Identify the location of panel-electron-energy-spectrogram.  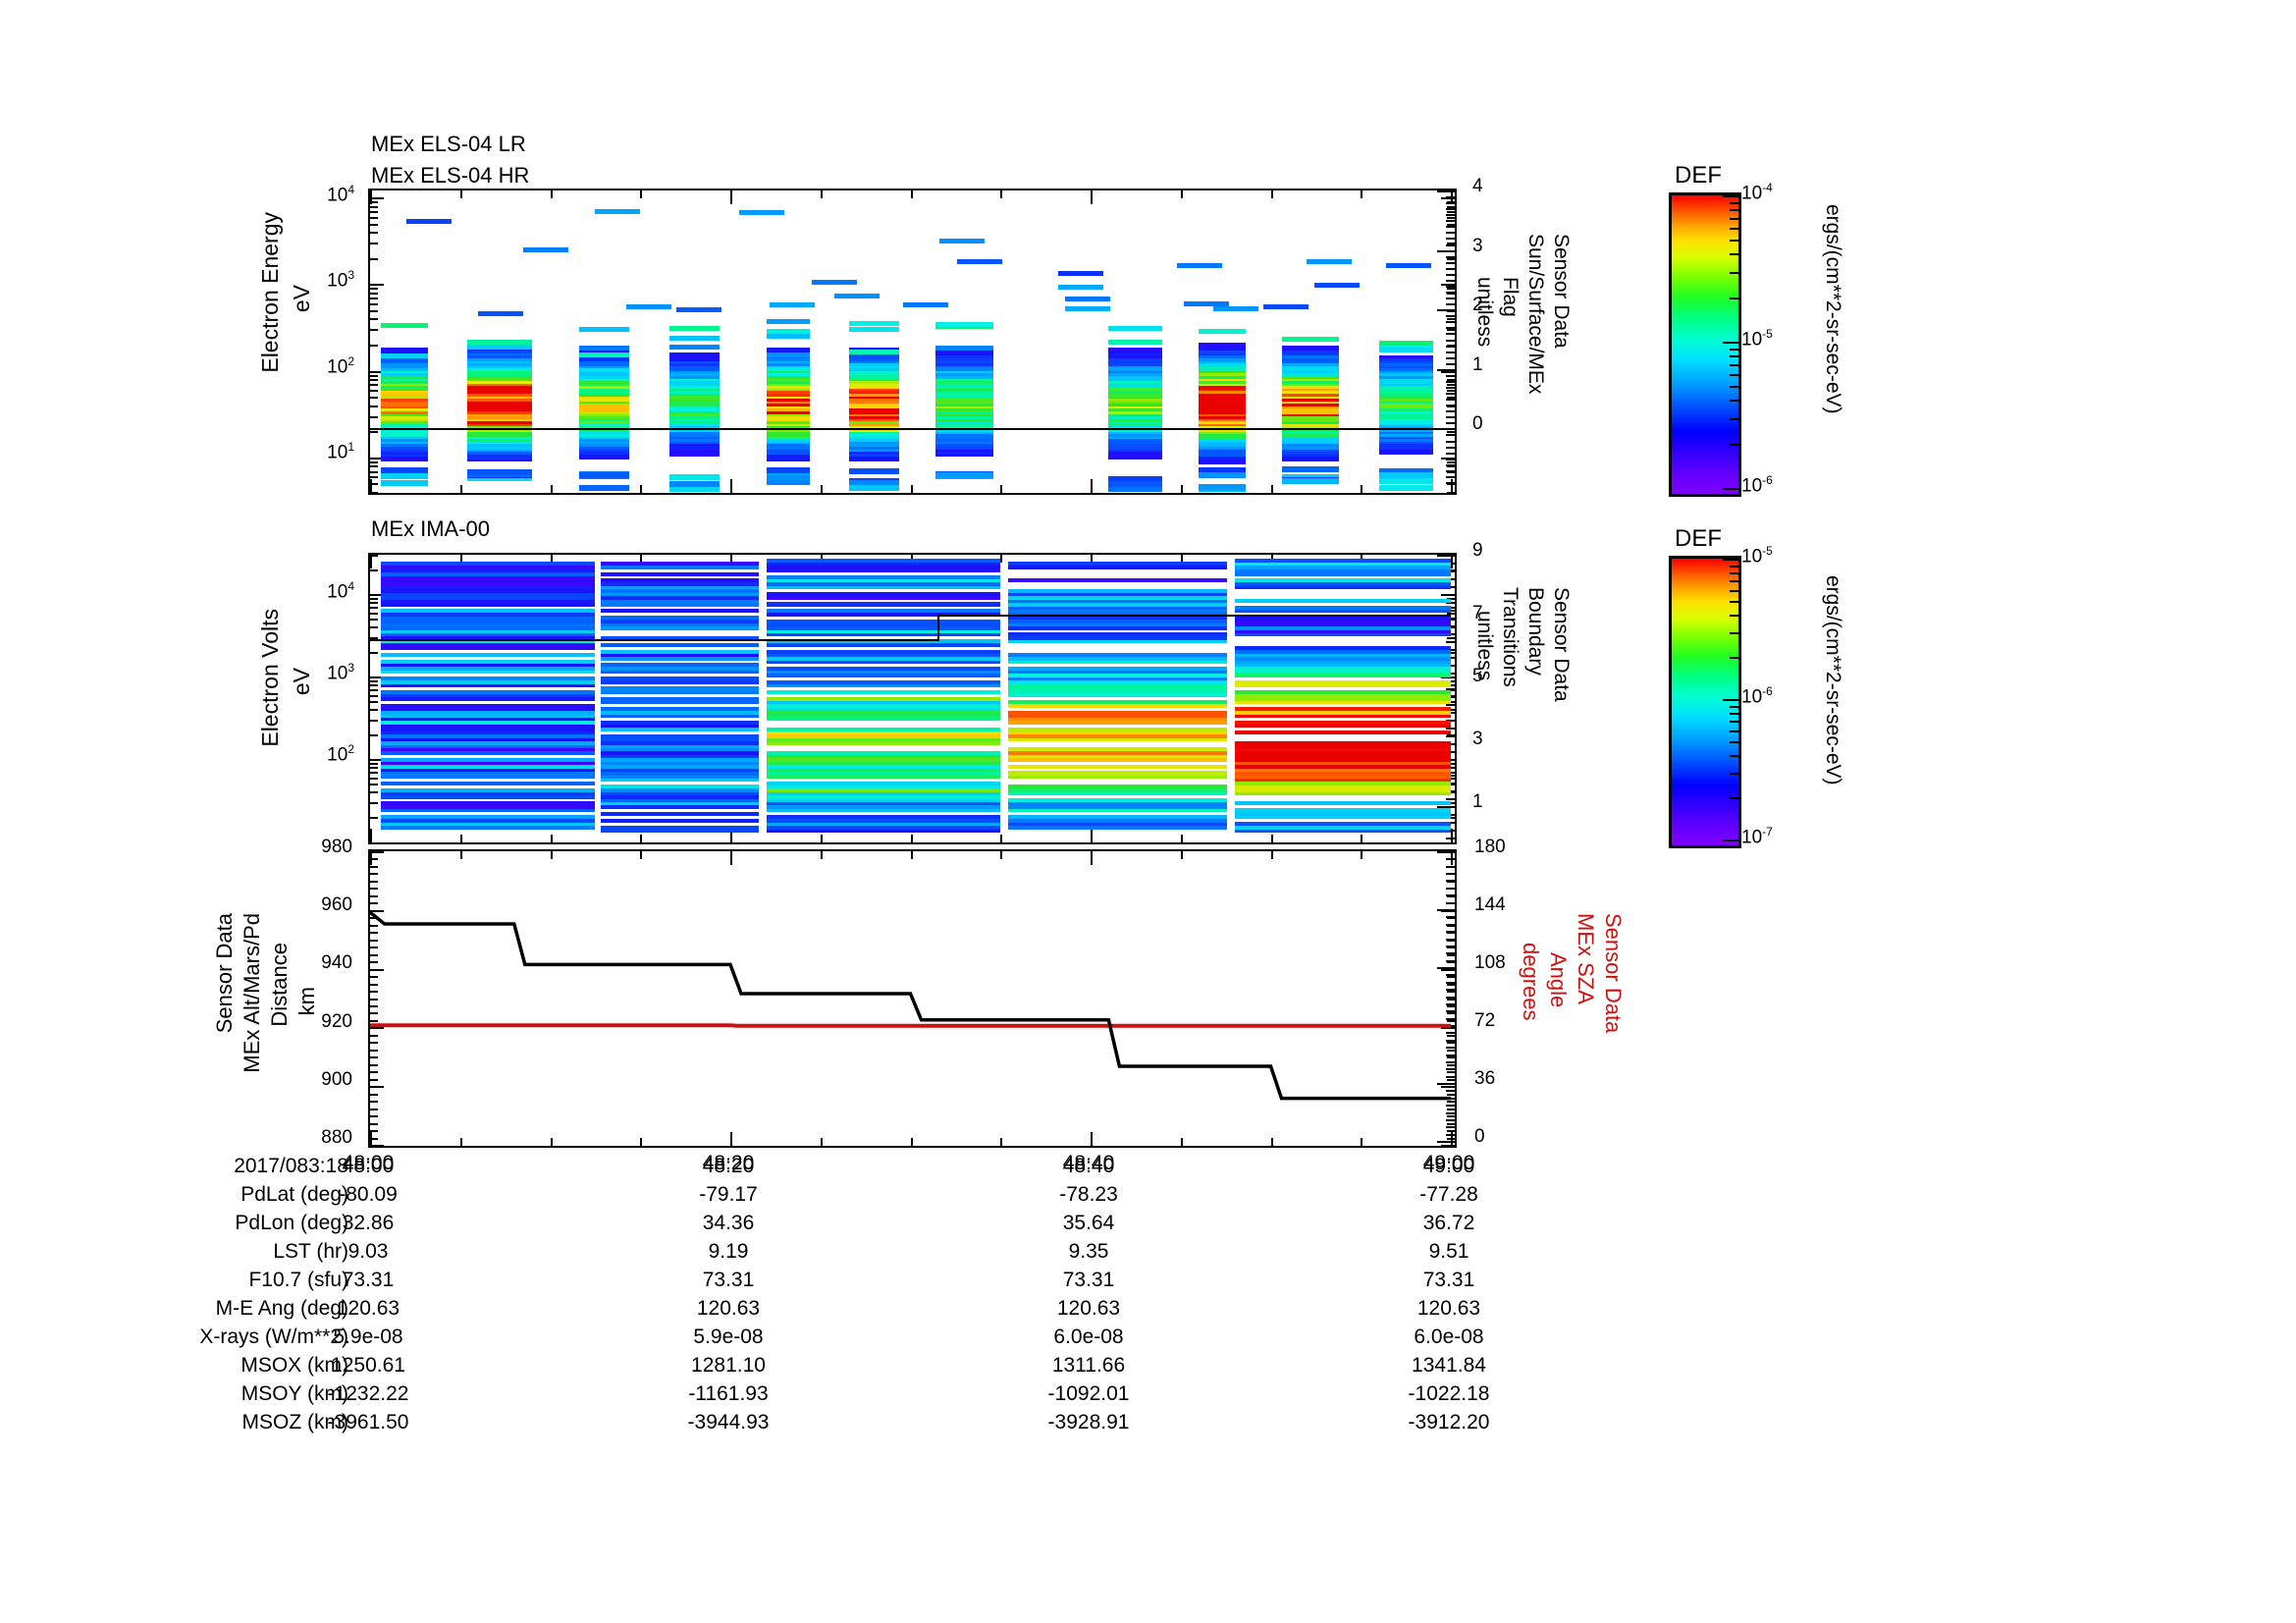
(912, 342).